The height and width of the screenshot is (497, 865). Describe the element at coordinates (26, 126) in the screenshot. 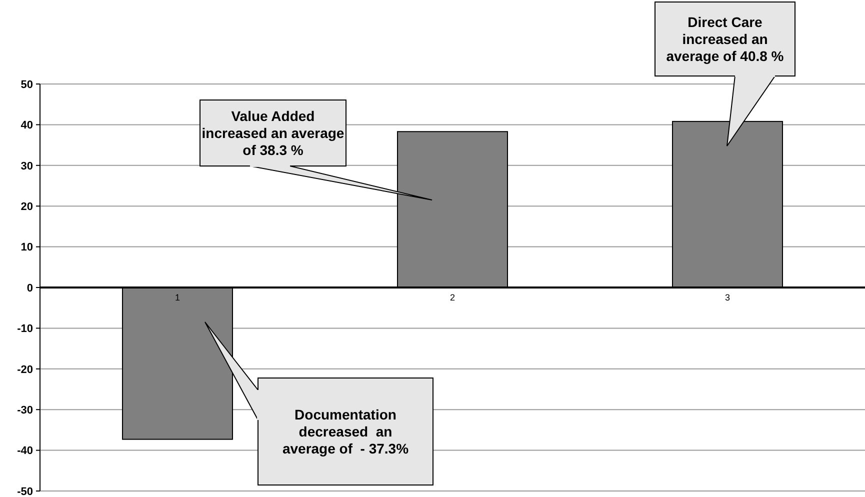

I see `y-tick-label: 40` at that location.